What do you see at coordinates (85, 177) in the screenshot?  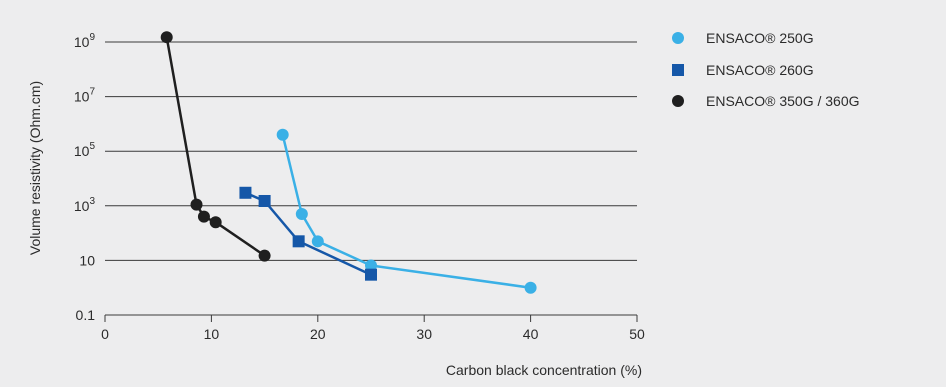 I see `y-tick-labels: 0.1 10 10³ 10⁵ 10⁷ 10⁹` at bounding box center [85, 177].